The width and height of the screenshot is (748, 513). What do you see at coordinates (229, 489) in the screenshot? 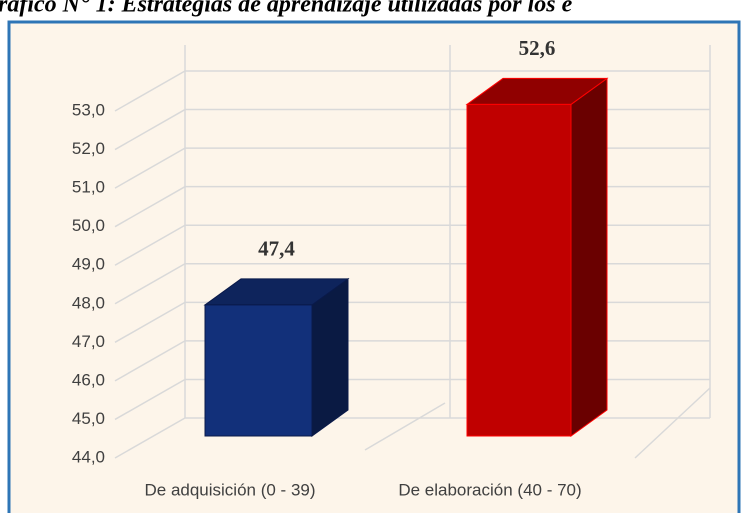
I see `x-tick-label: De adquisición (0 - 39)` at bounding box center [229, 489].